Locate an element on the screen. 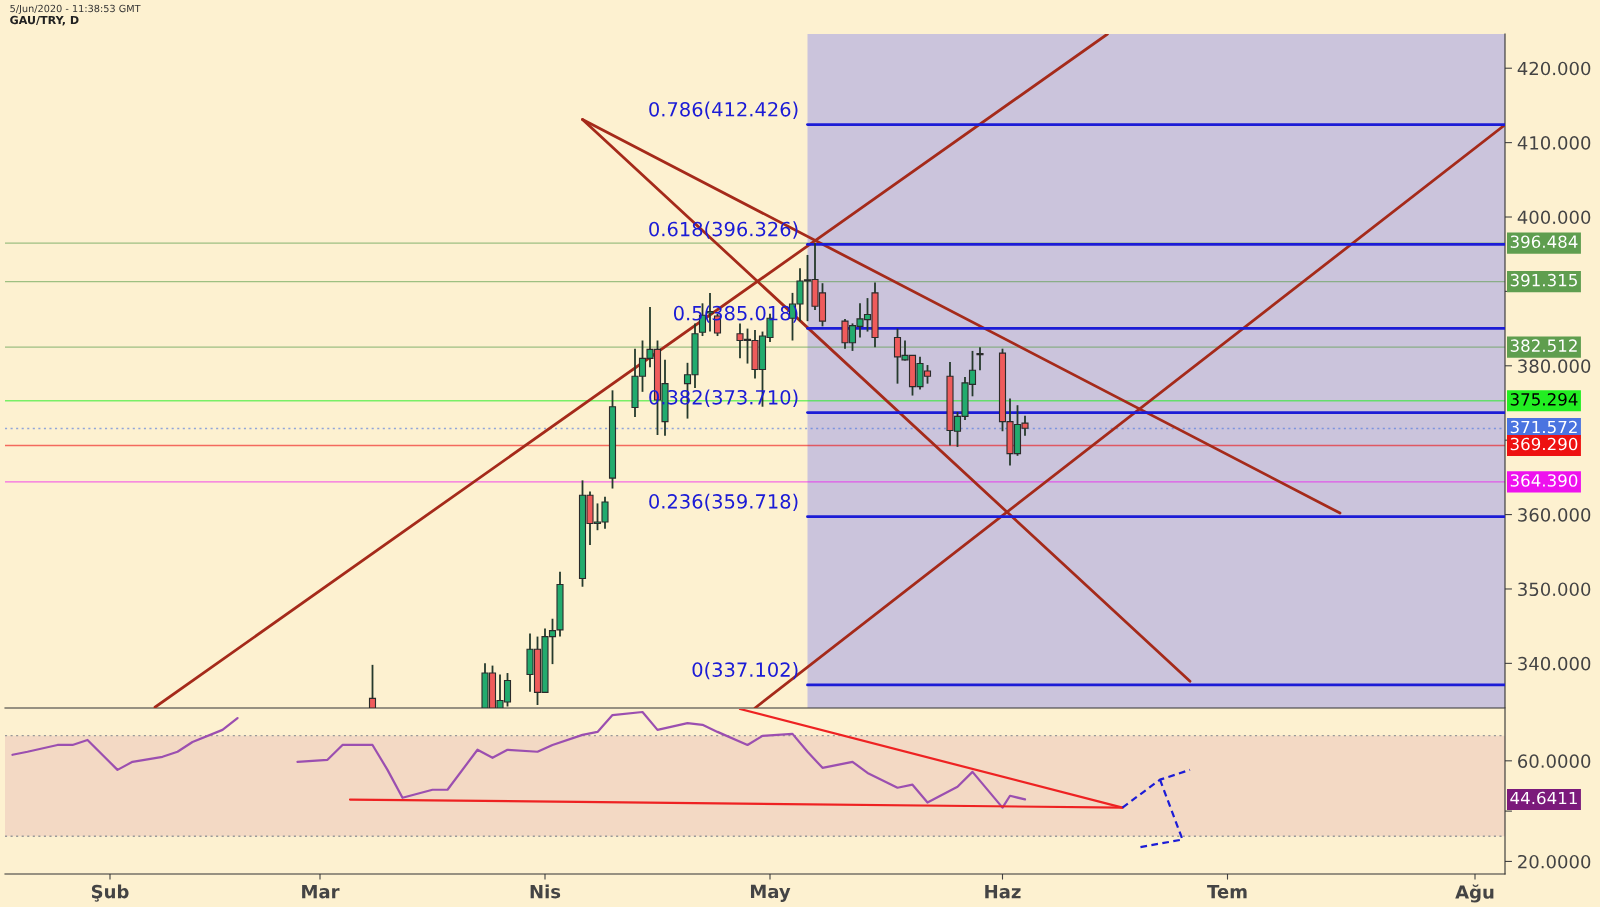  ref-line-label: 375.294 is located at coordinates (1544, 399).